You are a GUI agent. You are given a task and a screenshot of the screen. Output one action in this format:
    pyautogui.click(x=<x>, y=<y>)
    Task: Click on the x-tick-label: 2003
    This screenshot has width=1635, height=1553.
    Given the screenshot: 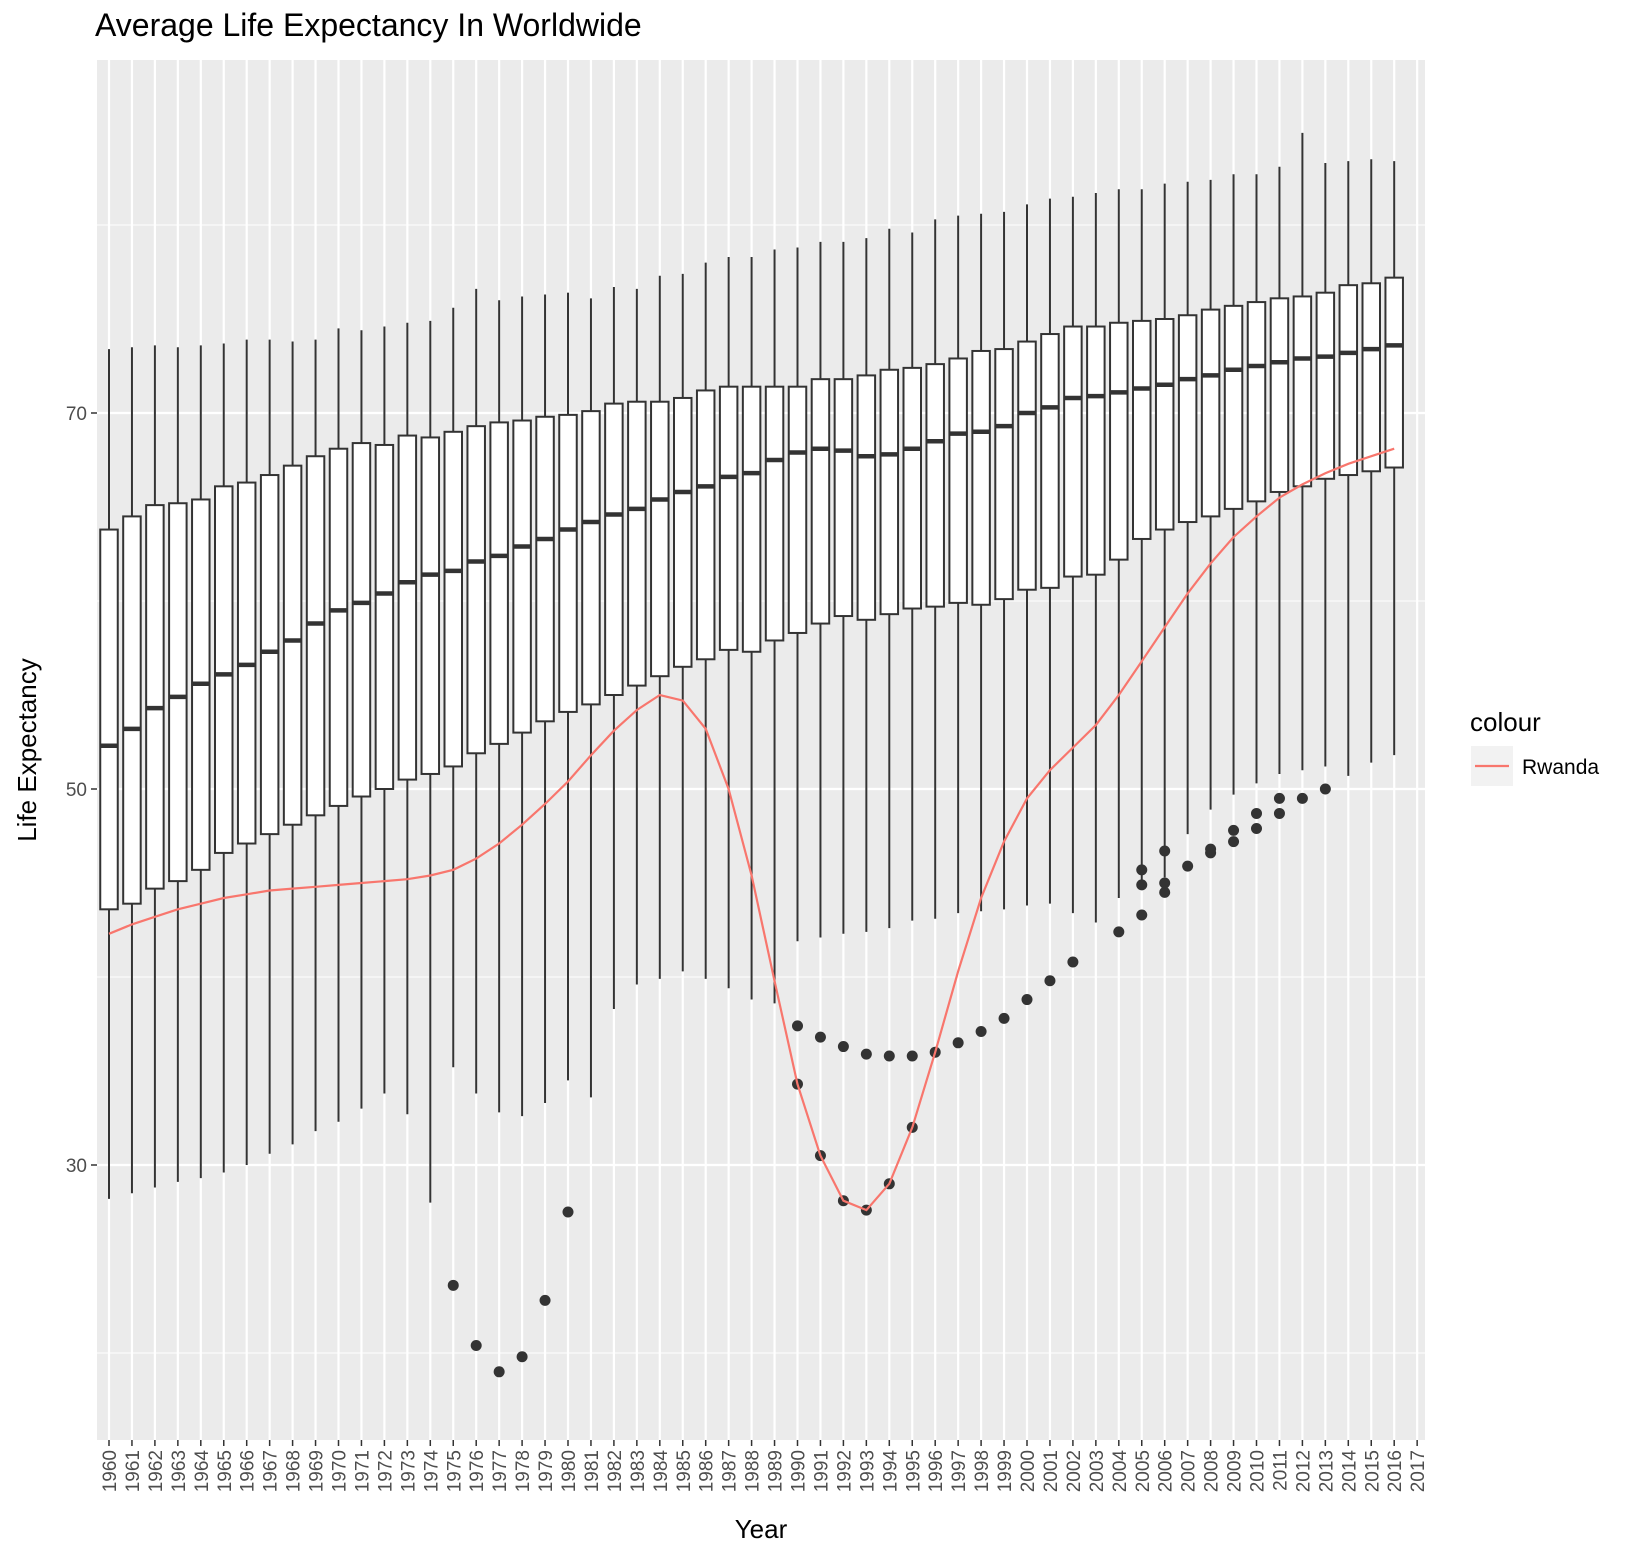 What is the action you would take?
    pyautogui.click(x=1097, y=1471)
    